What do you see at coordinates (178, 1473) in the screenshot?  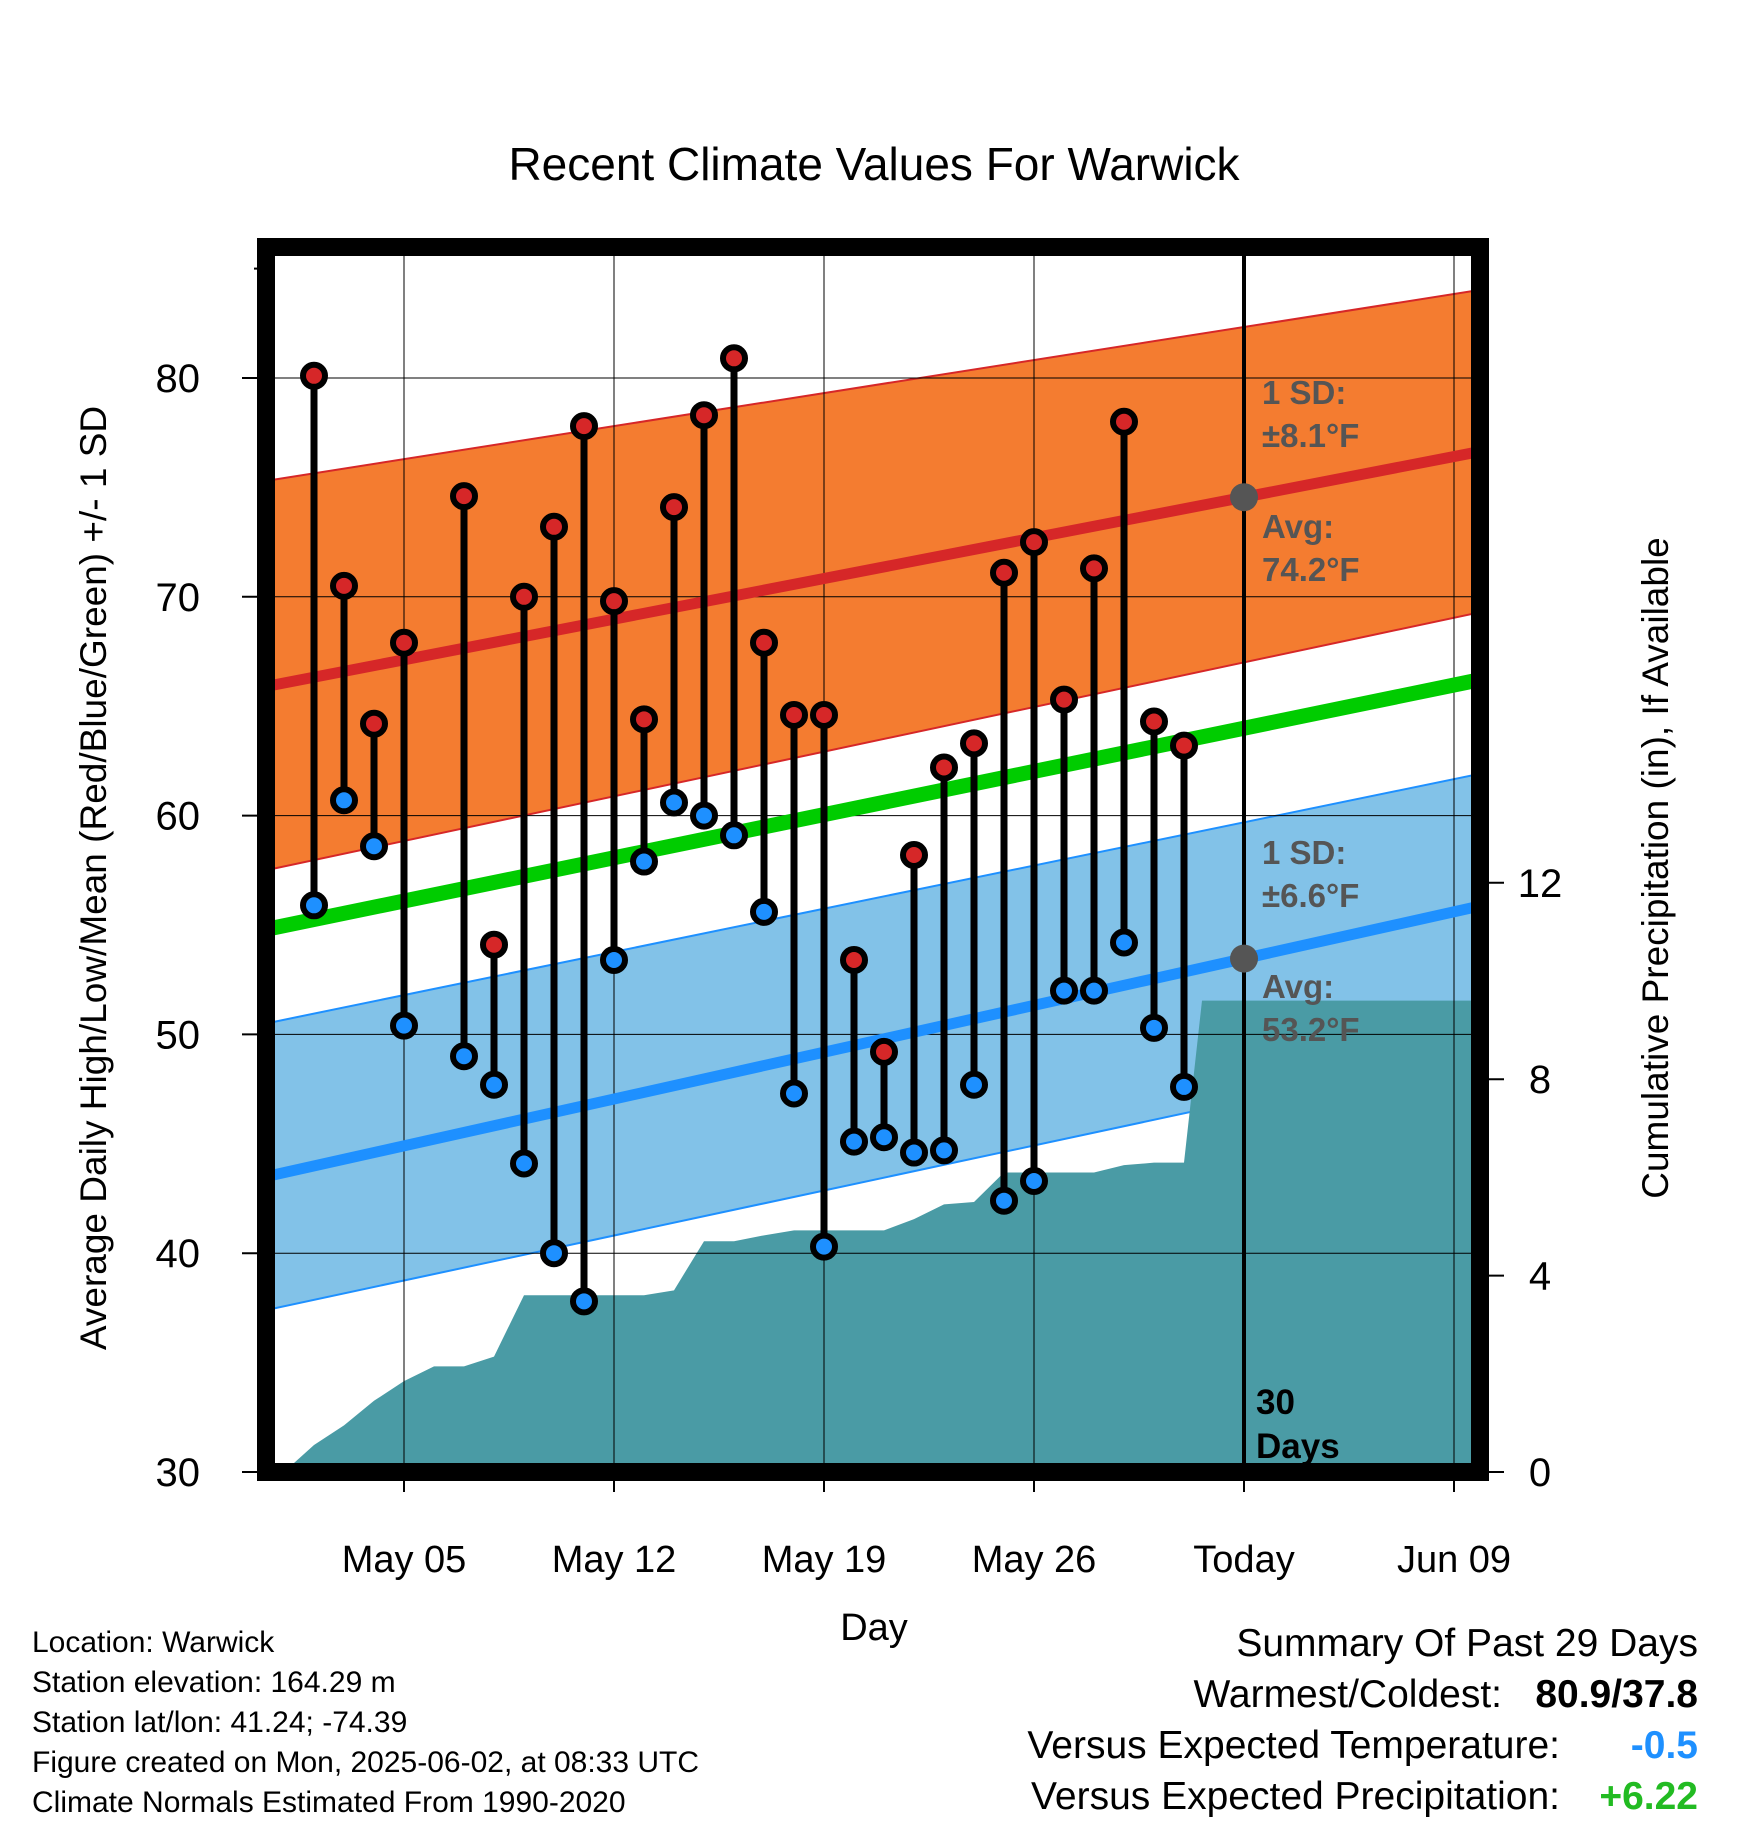 I see `y-tick-label: 30` at bounding box center [178, 1473].